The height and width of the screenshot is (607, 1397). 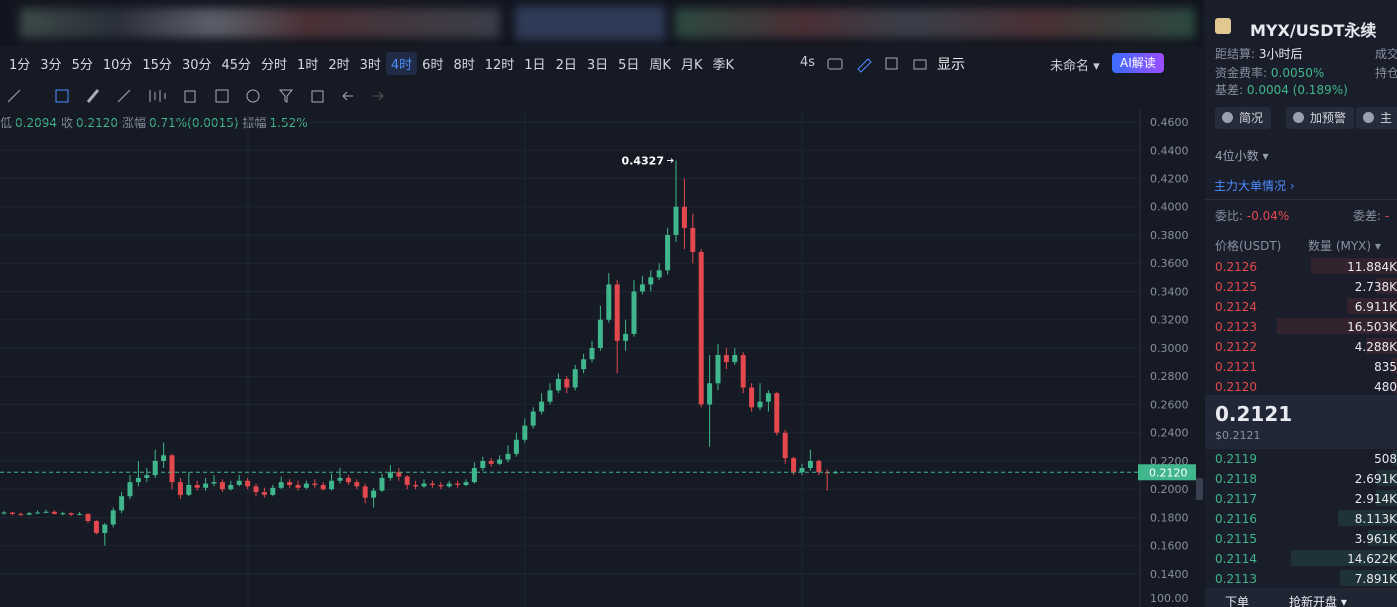 I want to click on interval-button: 2时, so click(x=339, y=65).